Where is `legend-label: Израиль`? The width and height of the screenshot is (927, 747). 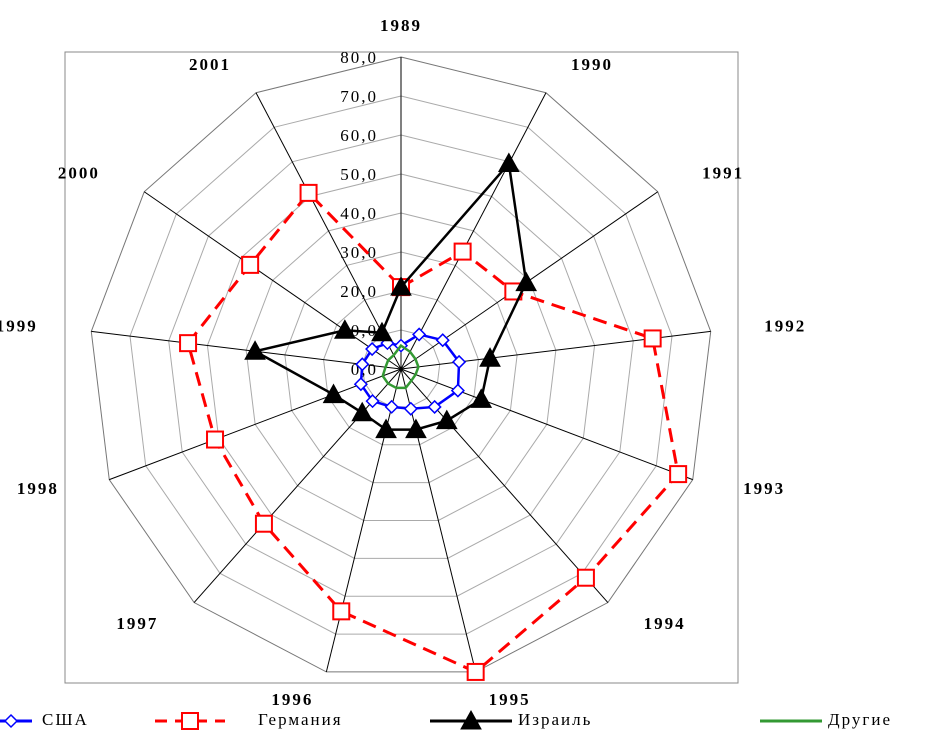
legend-label: Израиль is located at coordinates (555, 719).